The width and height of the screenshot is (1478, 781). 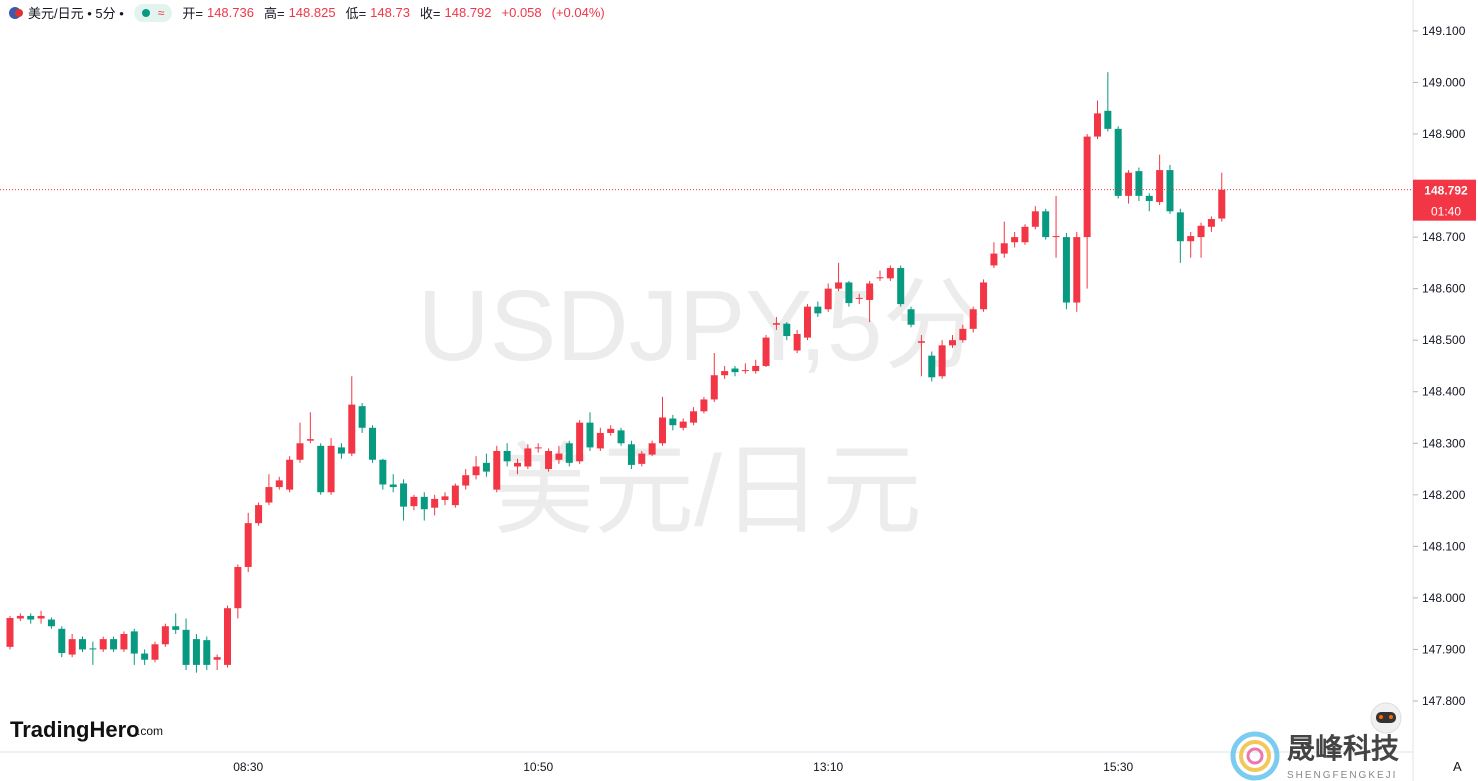 What do you see at coordinates (828, 767) in the screenshot?
I see `x-tick-label: 13:10` at bounding box center [828, 767].